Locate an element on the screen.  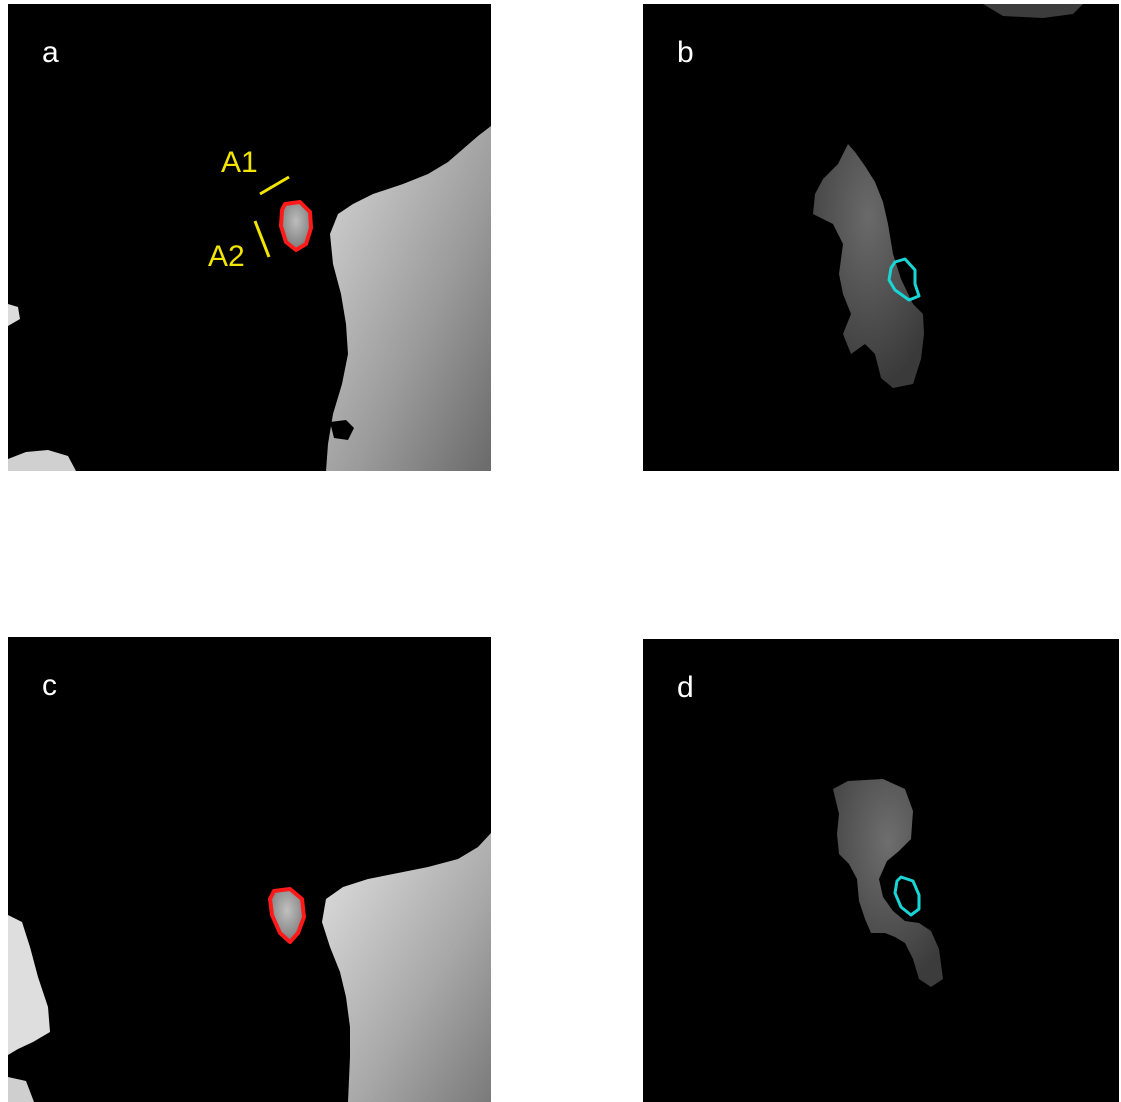
panel-a-image: A1 A2 is located at coordinates (249, 298).